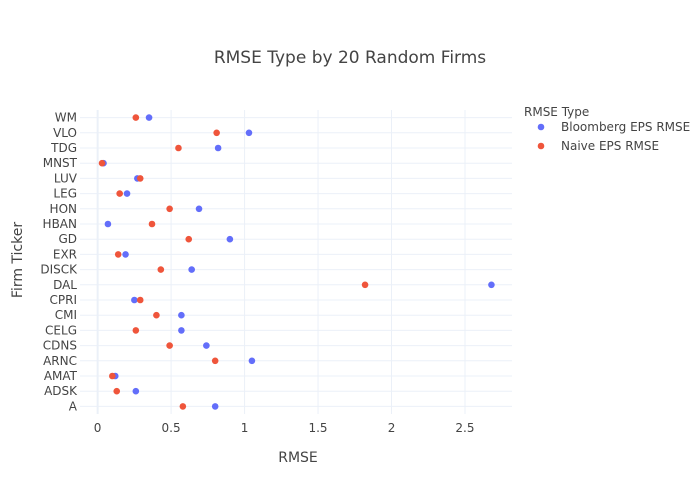 The image size is (700, 500). I want to click on legend-label-1: Bloomberg EPS RMSE, so click(625, 127).